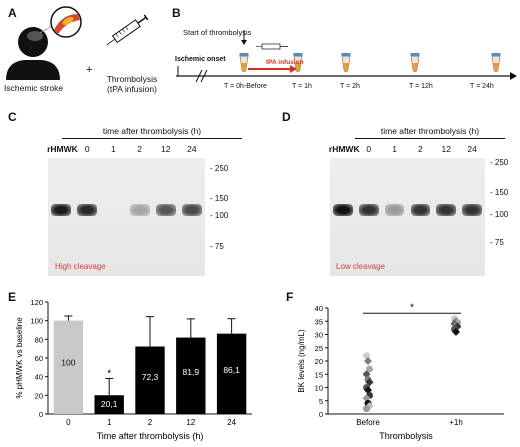 This screenshot has width=520, height=447. Describe the element at coordinates (245, 86) in the screenshot. I see `timepoint-0: T = 0h-Before` at that location.